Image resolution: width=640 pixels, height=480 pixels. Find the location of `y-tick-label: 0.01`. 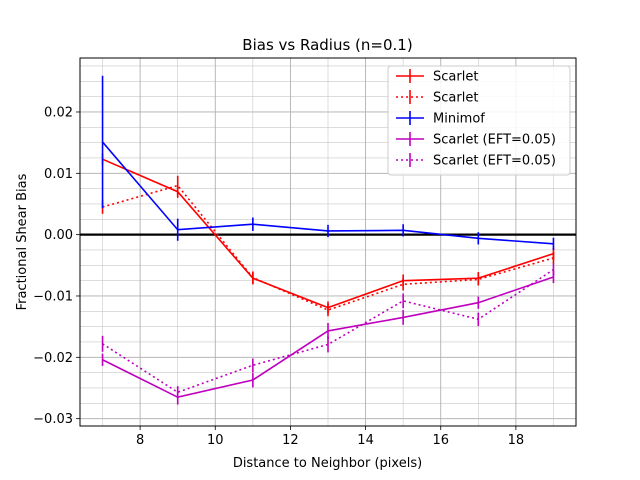

y-tick-label: 0.01 is located at coordinates (58, 174).